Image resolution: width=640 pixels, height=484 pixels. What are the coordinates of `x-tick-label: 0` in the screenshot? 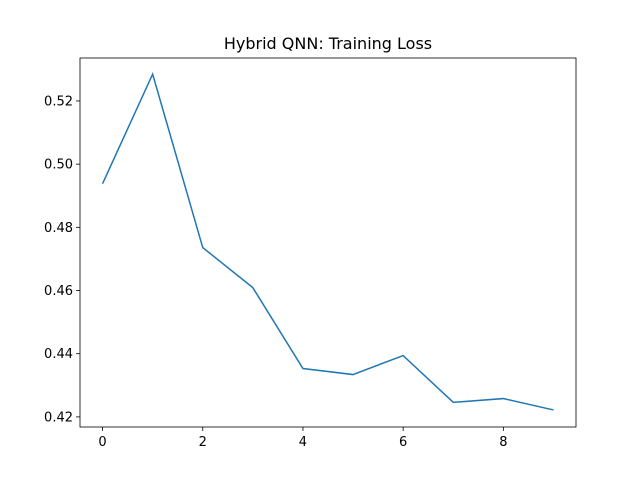 It's located at (102, 442).